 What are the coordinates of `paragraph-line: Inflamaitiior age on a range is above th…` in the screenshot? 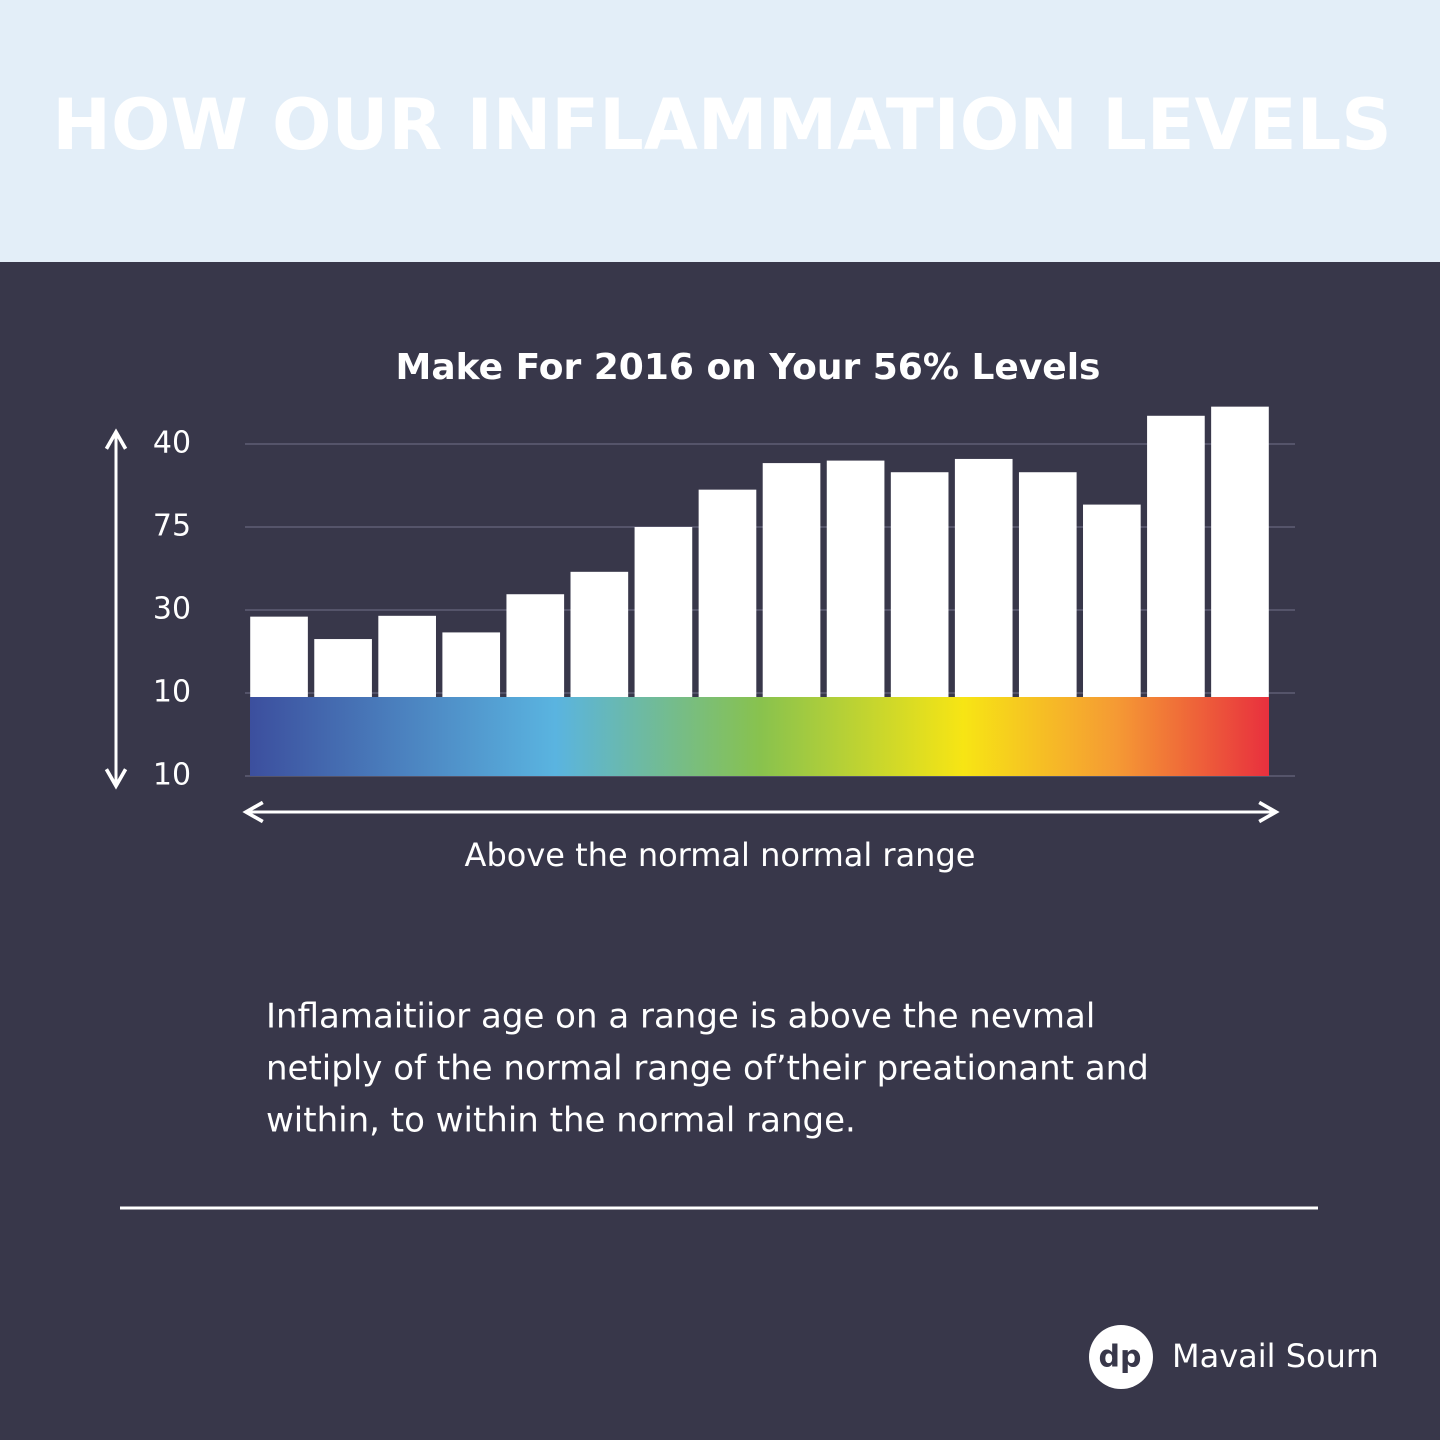 It's located at (680, 1017).